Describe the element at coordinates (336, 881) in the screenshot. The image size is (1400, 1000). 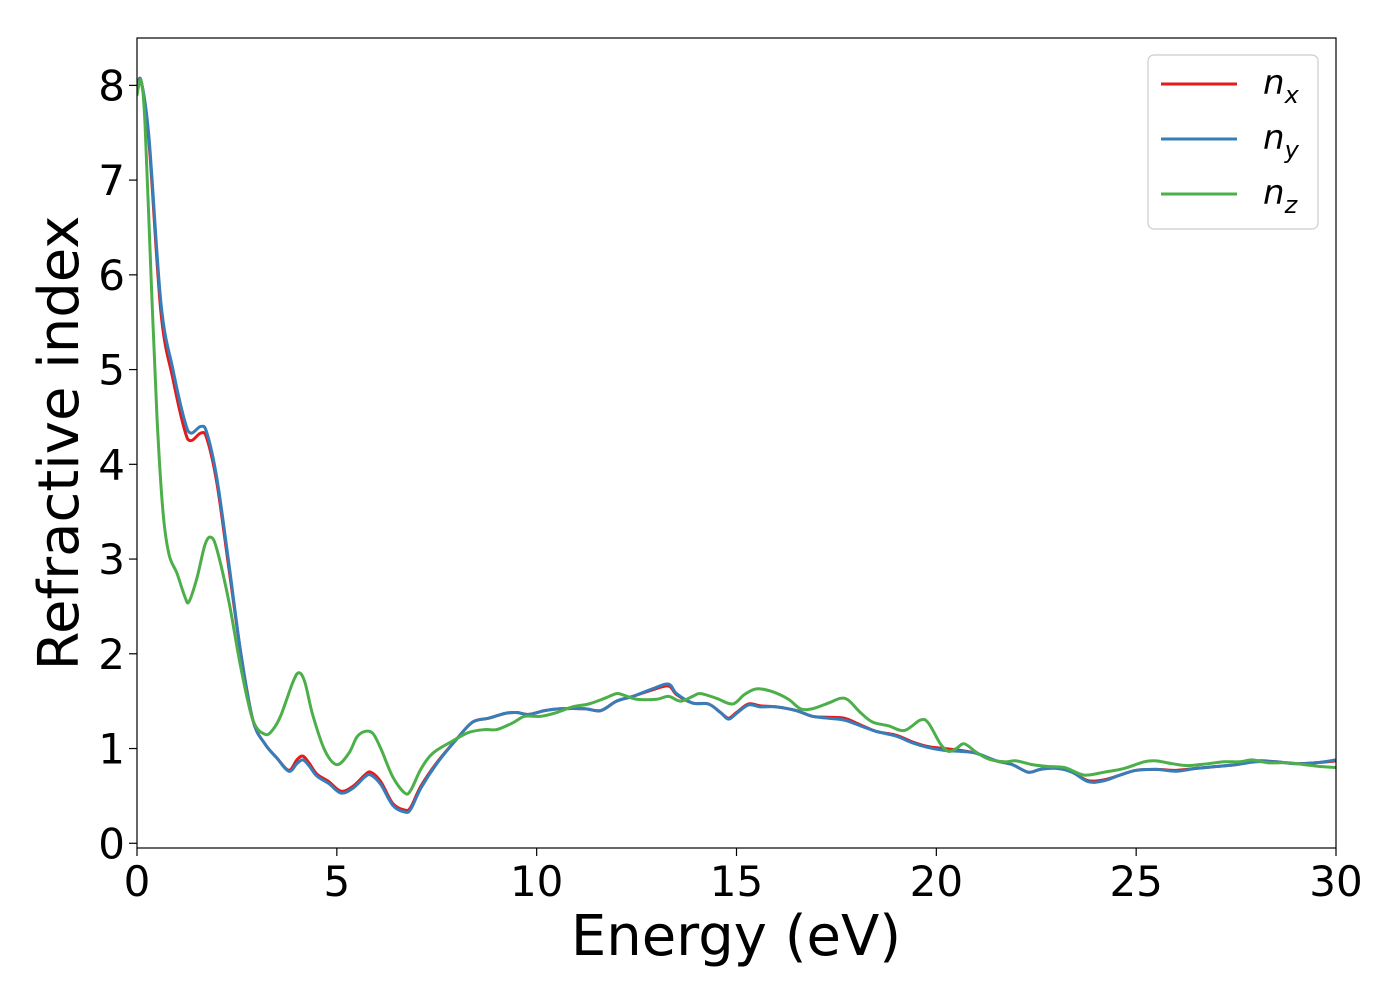
I see `x-tick-label: 5` at that location.